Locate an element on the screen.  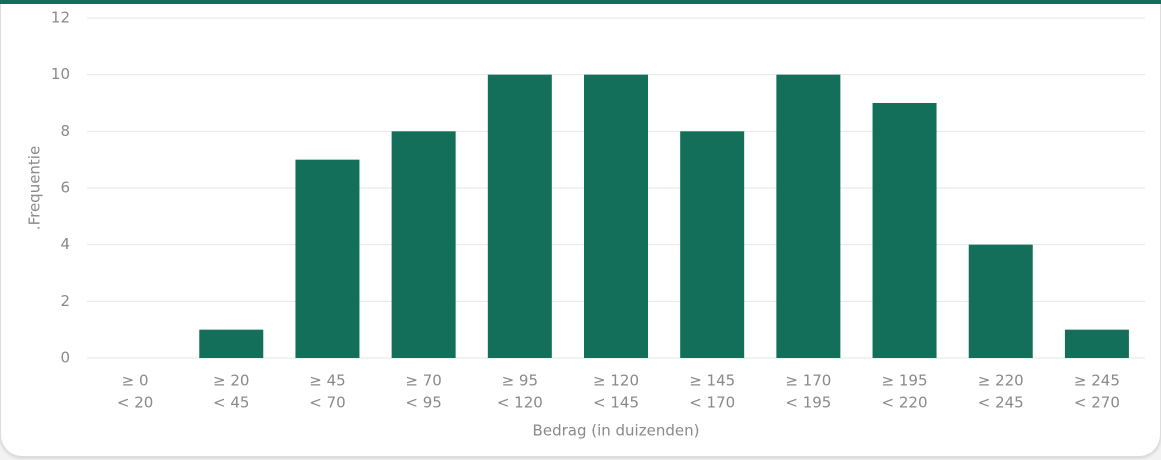
x-tick-label: < 120 is located at coordinates (520, 403).